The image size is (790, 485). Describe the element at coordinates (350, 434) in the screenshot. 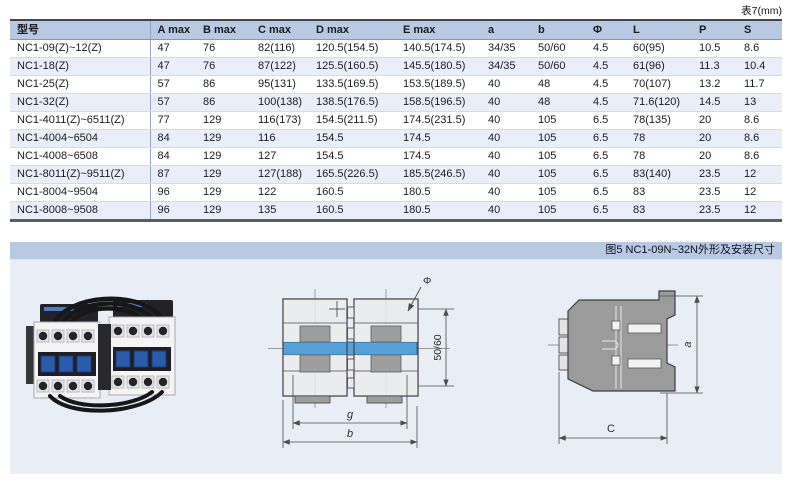

I see `dim-label-b: b` at that location.